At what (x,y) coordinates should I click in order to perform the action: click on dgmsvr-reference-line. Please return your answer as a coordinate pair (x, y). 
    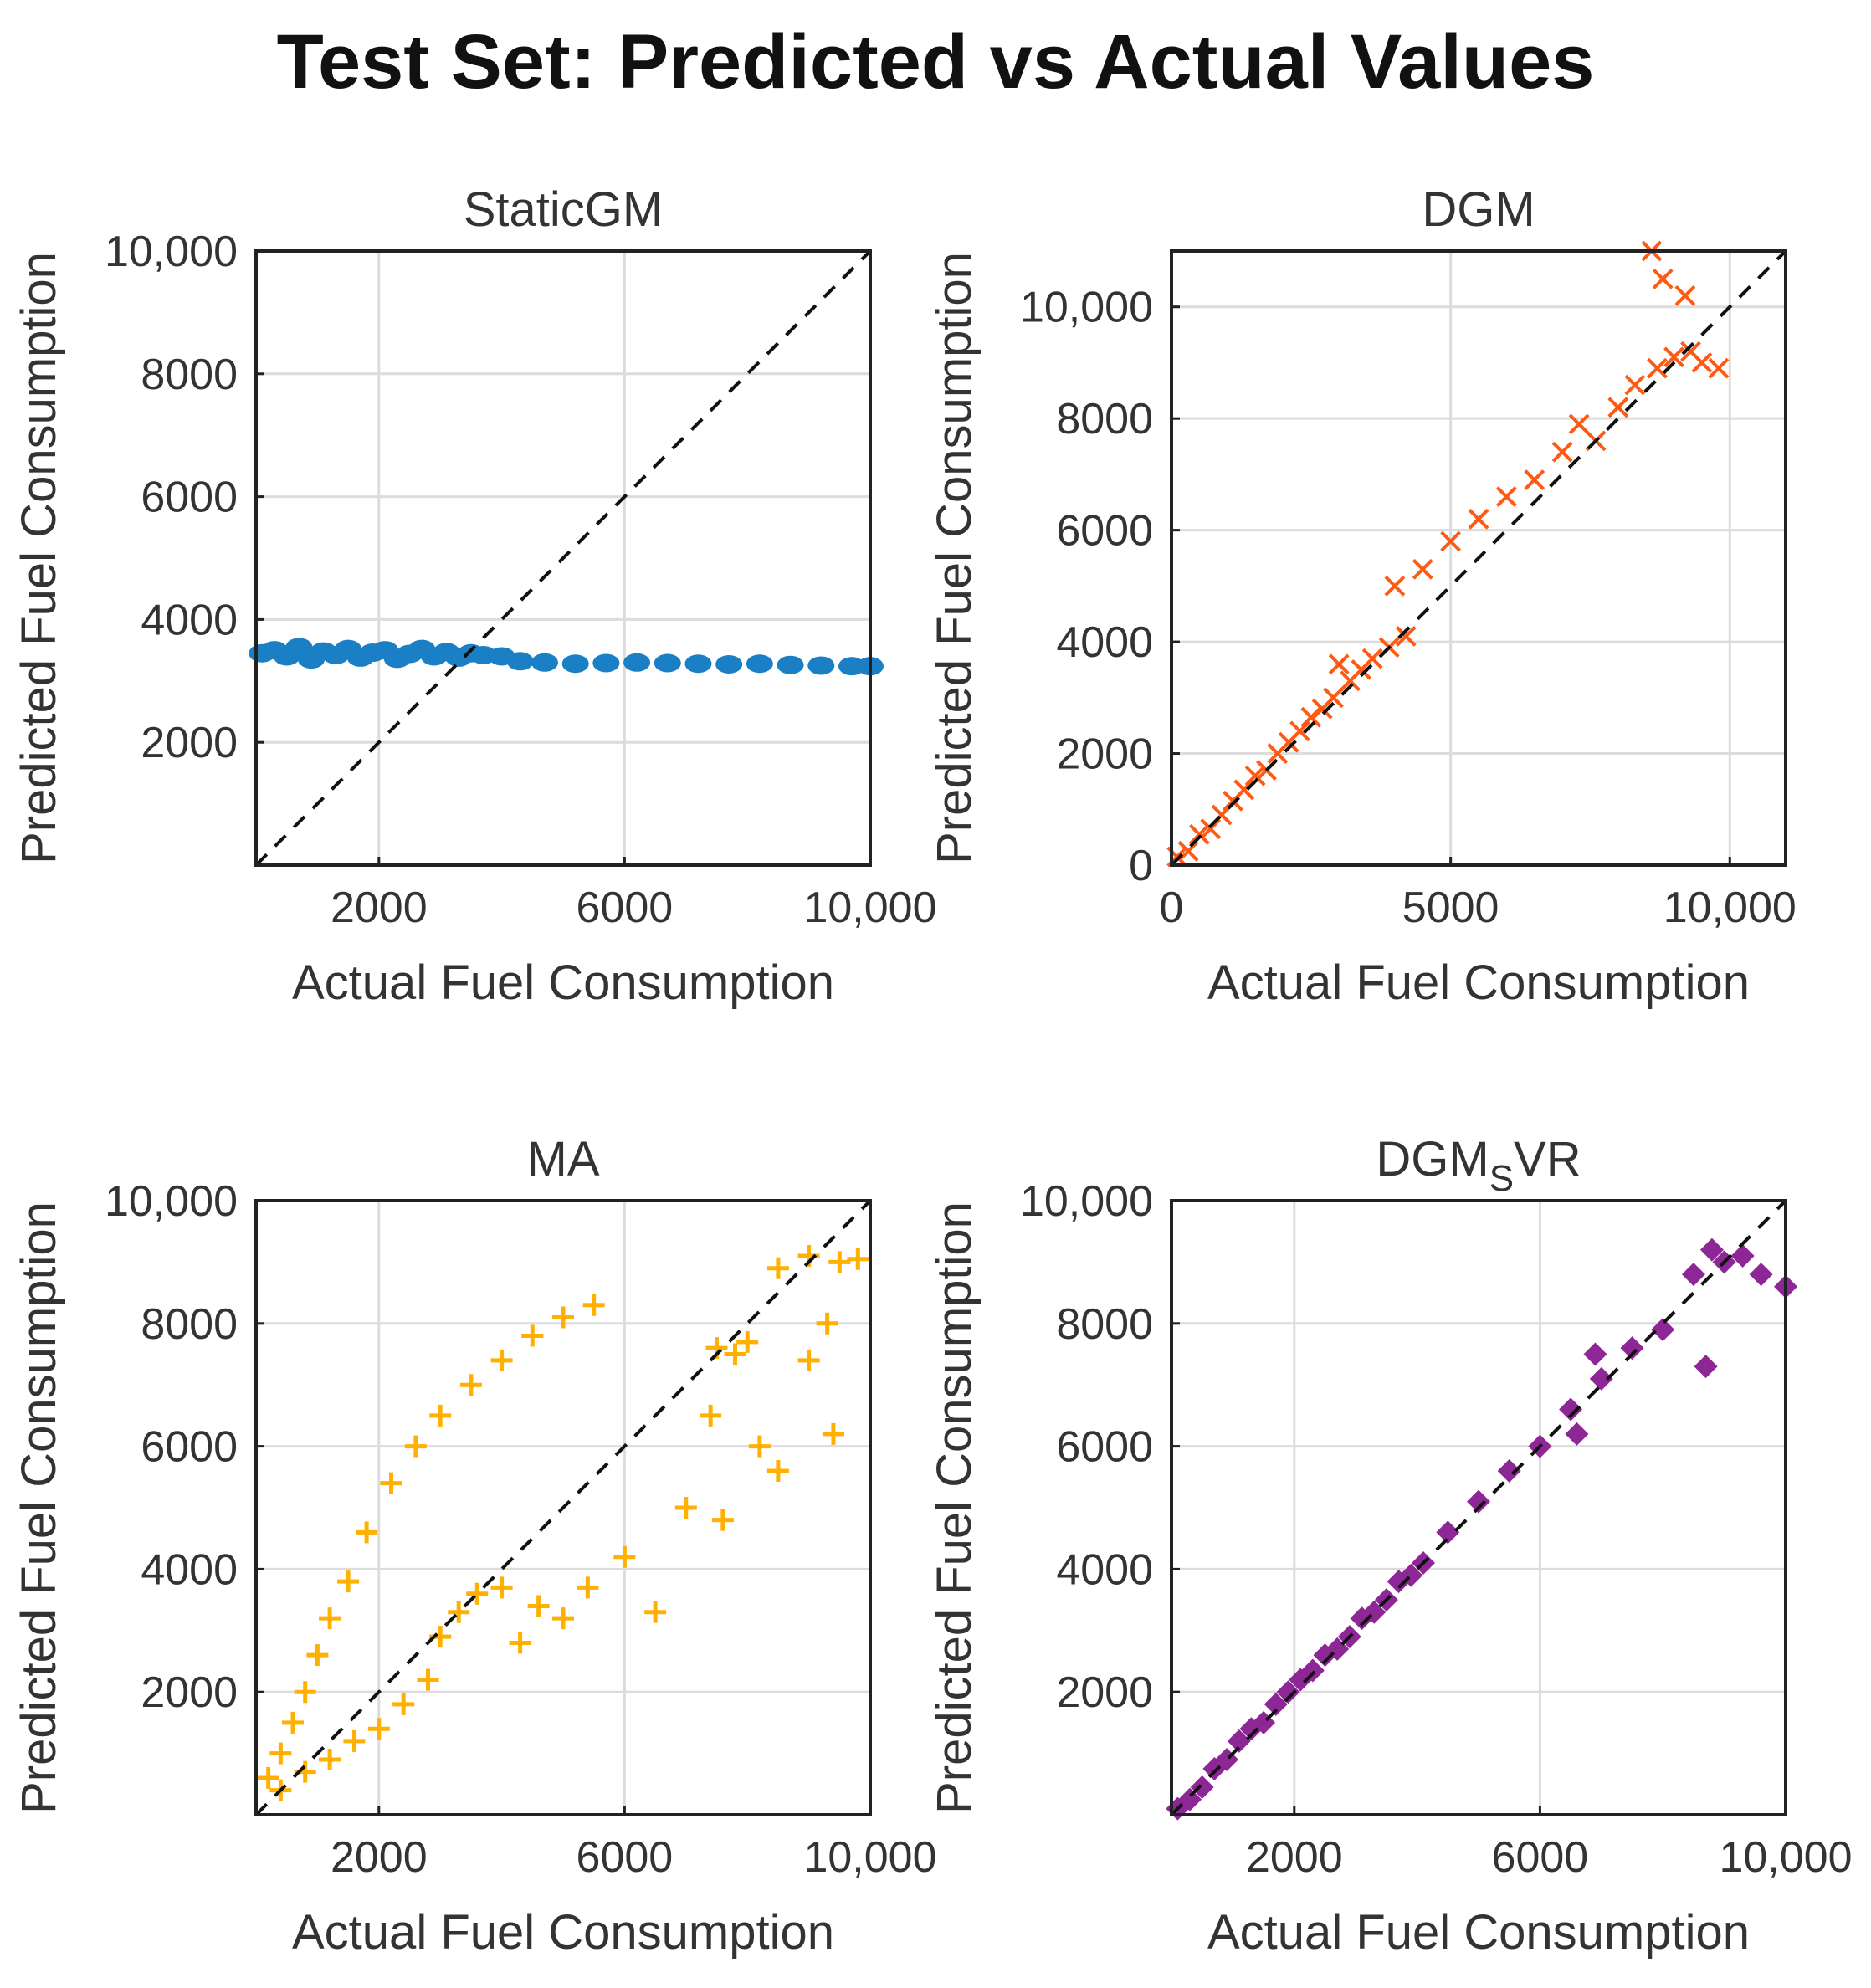
    Looking at the image, I should click on (1478, 1507).